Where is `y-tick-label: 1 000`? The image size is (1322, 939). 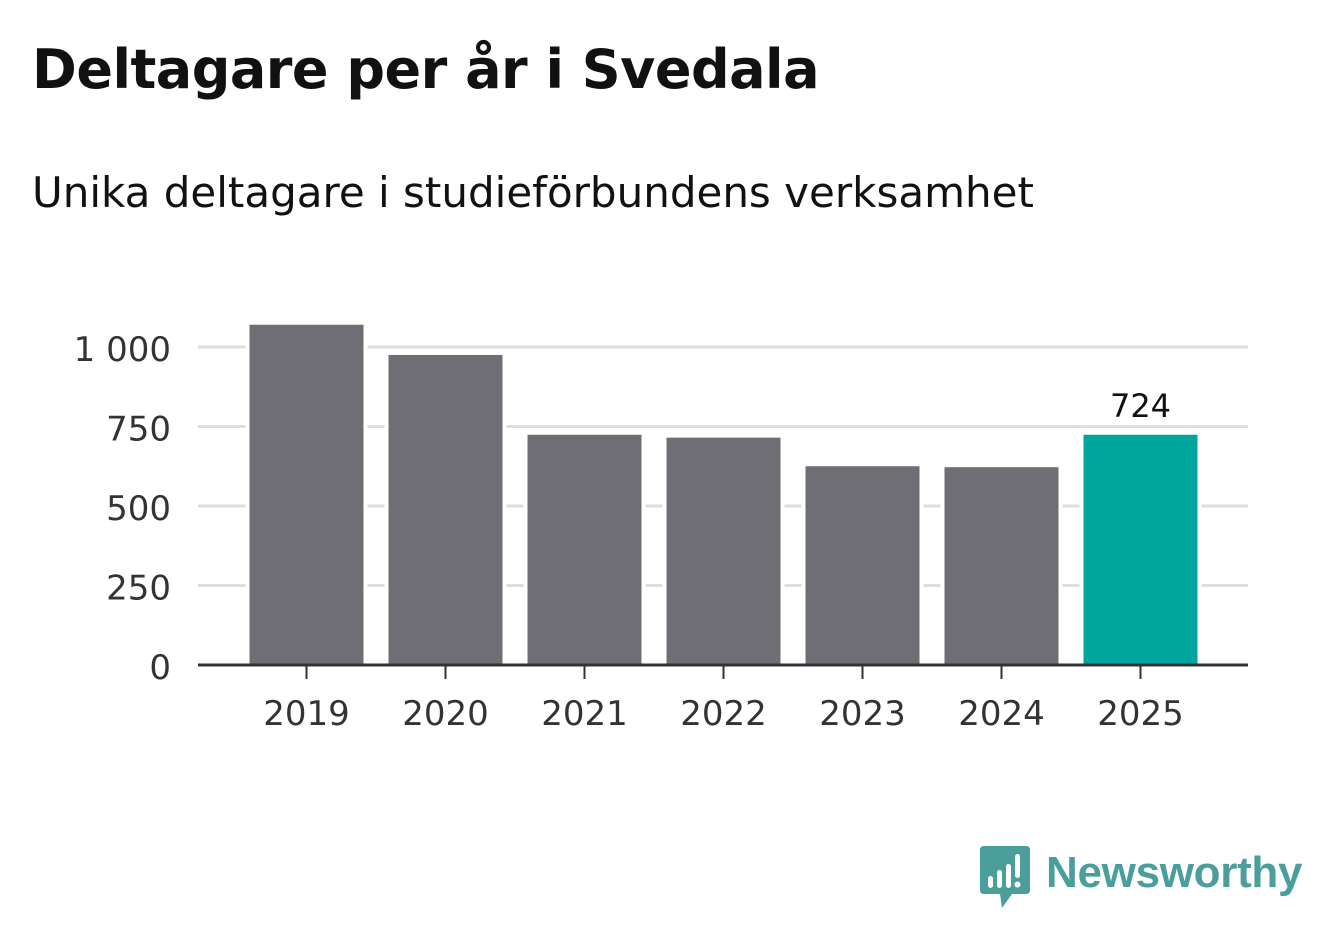
y-tick-label: 1 000 is located at coordinates (122, 350).